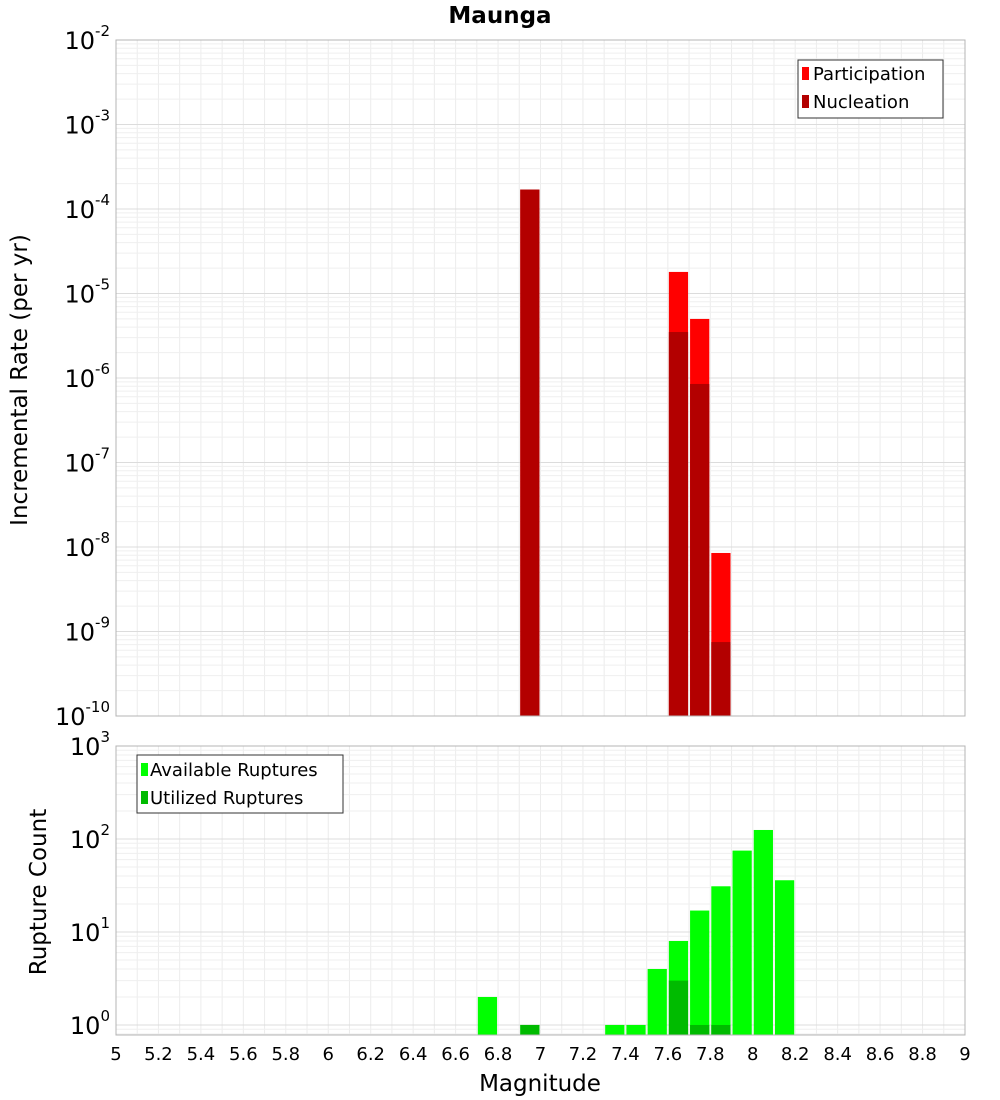  What do you see at coordinates (115, 1054) in the screenshot?
I see `x-tick-label: 5` at bounding box center [115, 1054].